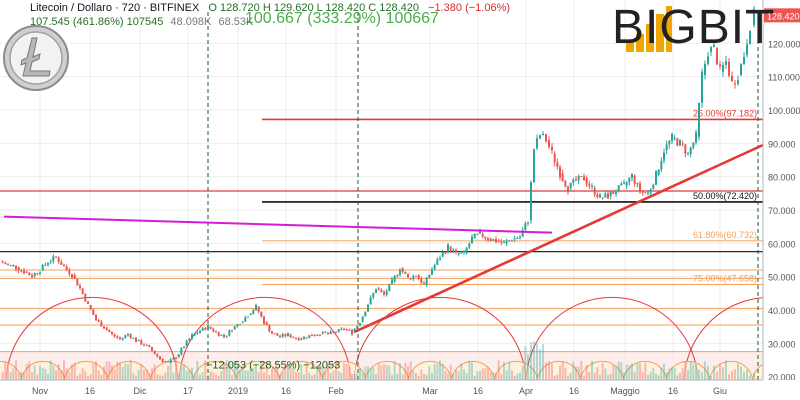 The width and height of the screenshot is (800, 400). I want to click on x-tick-label: Apr, so click(526, 391).